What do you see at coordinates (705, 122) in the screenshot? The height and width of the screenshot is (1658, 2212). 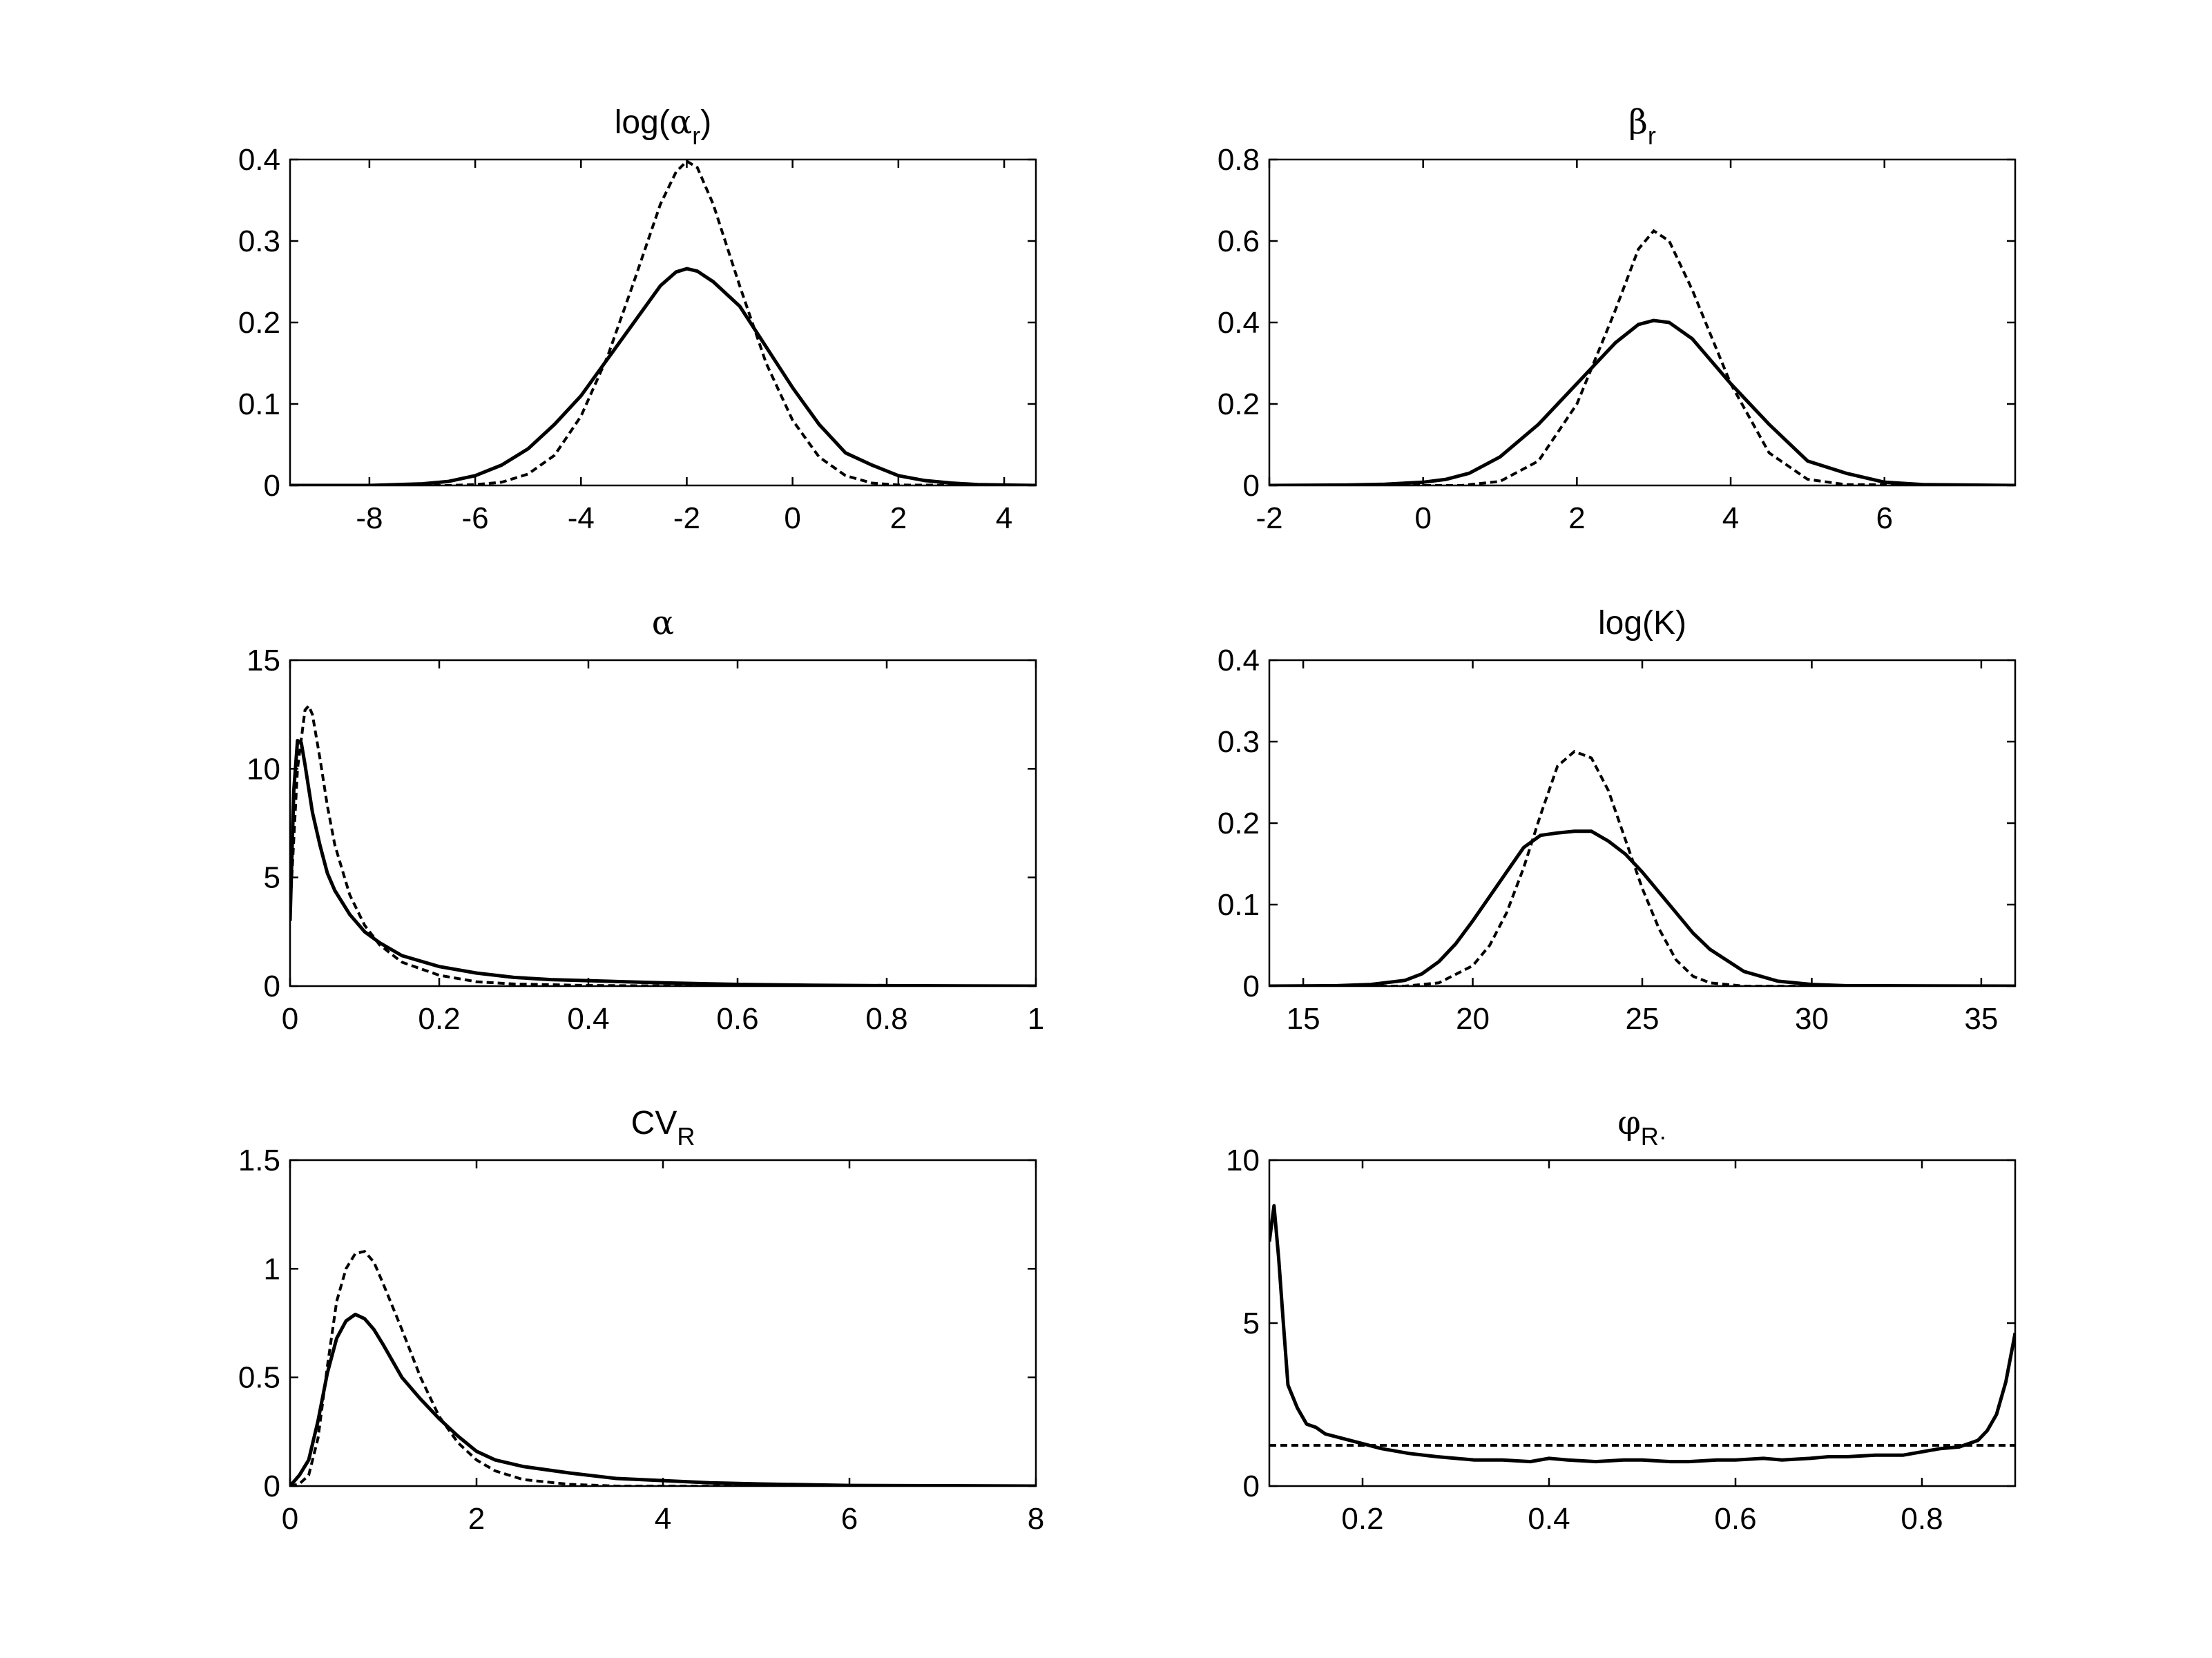 I see `title-suffix: )` at bounding box center [705, 122].